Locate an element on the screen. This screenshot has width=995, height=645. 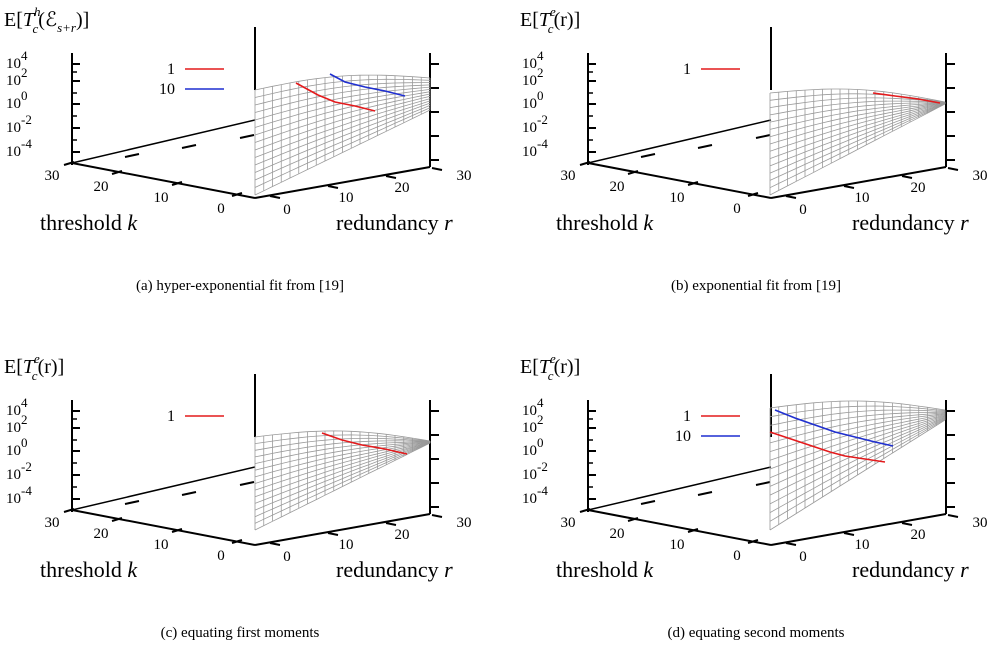
floor-back-line is located at coordinates (679, 488).